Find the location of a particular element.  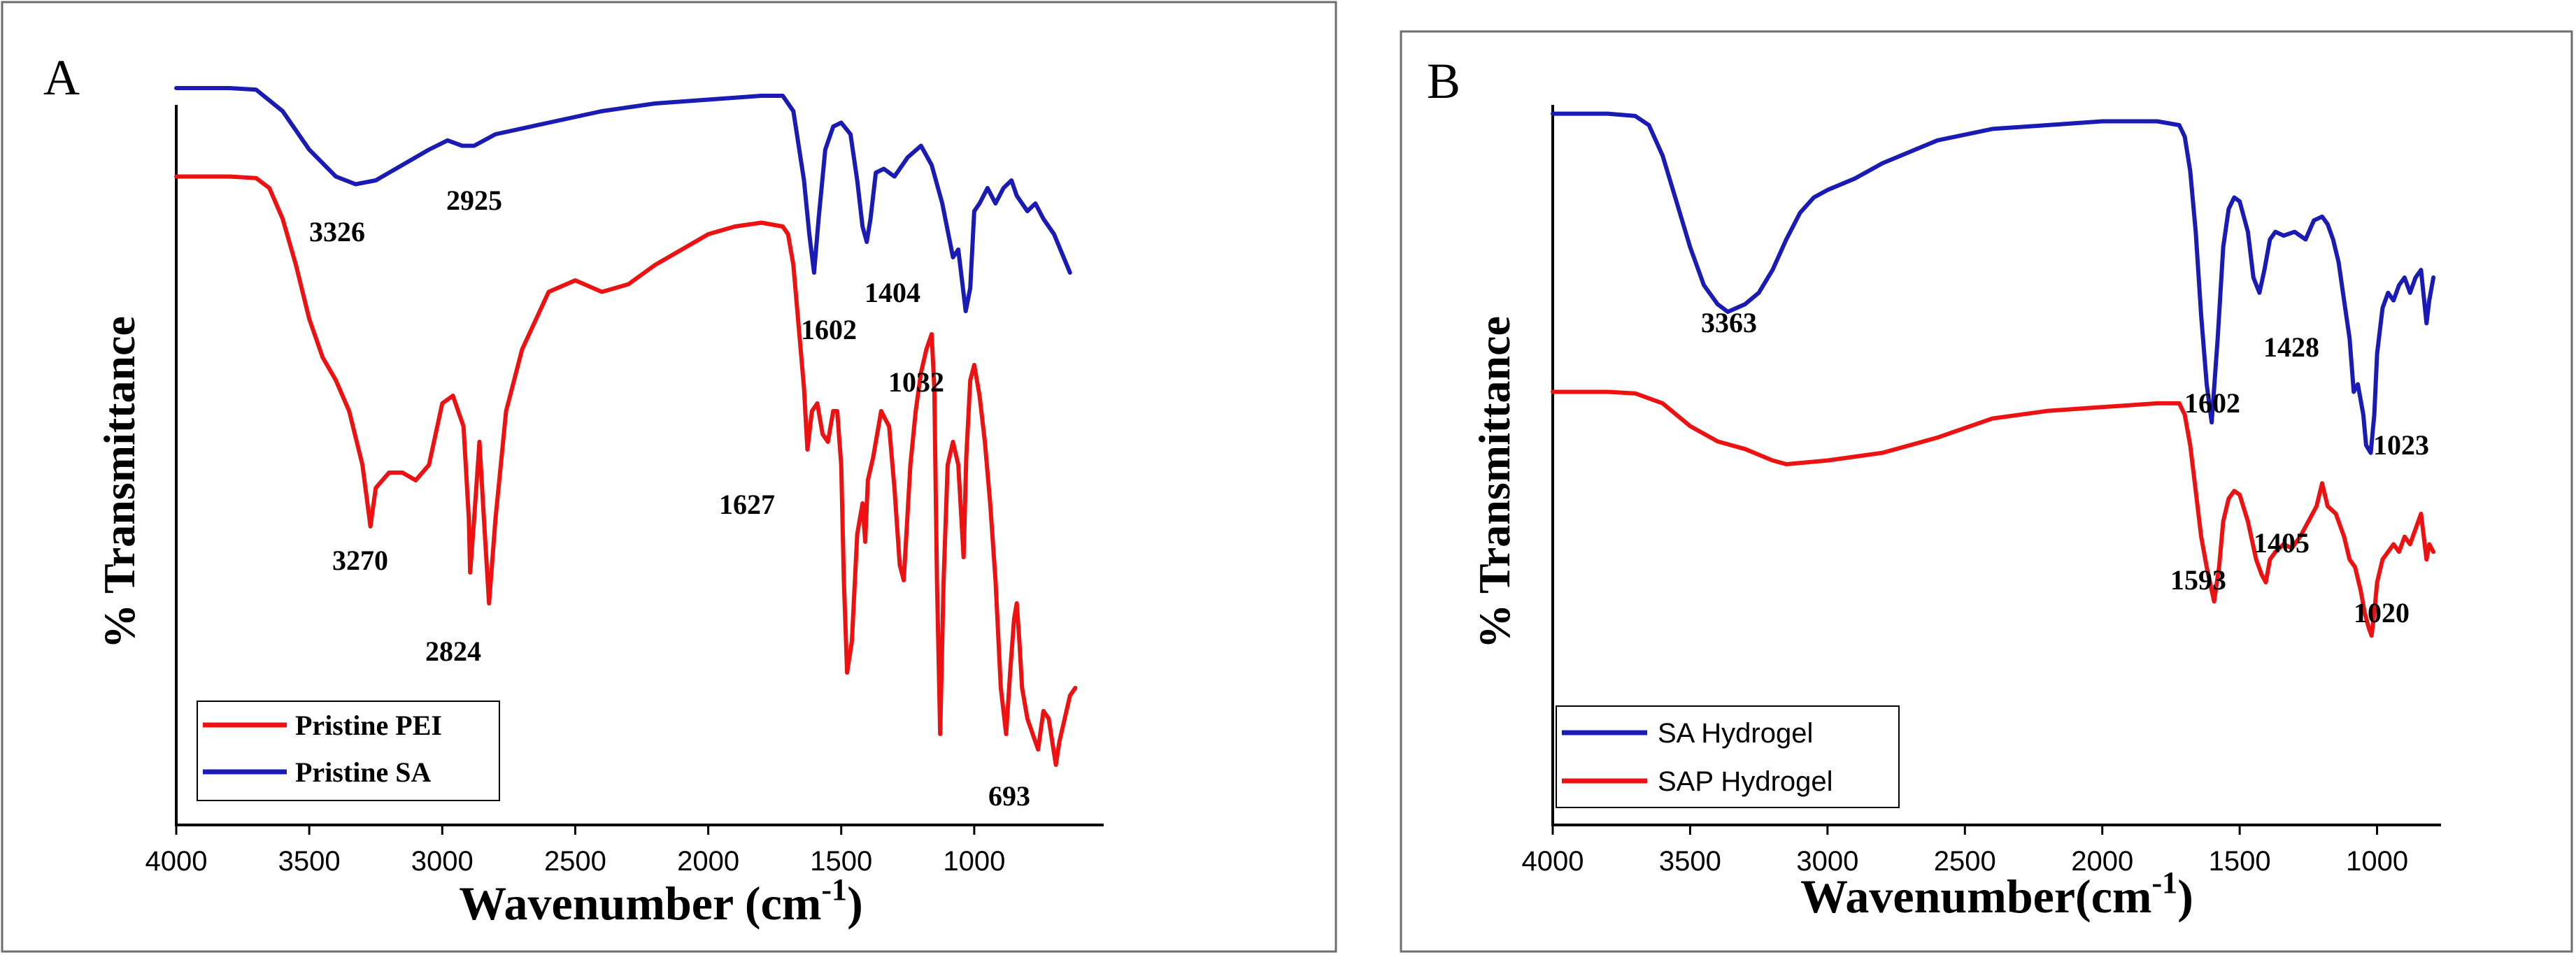

peak-label-1593: 1593 is located at coordinates (2198, 580).